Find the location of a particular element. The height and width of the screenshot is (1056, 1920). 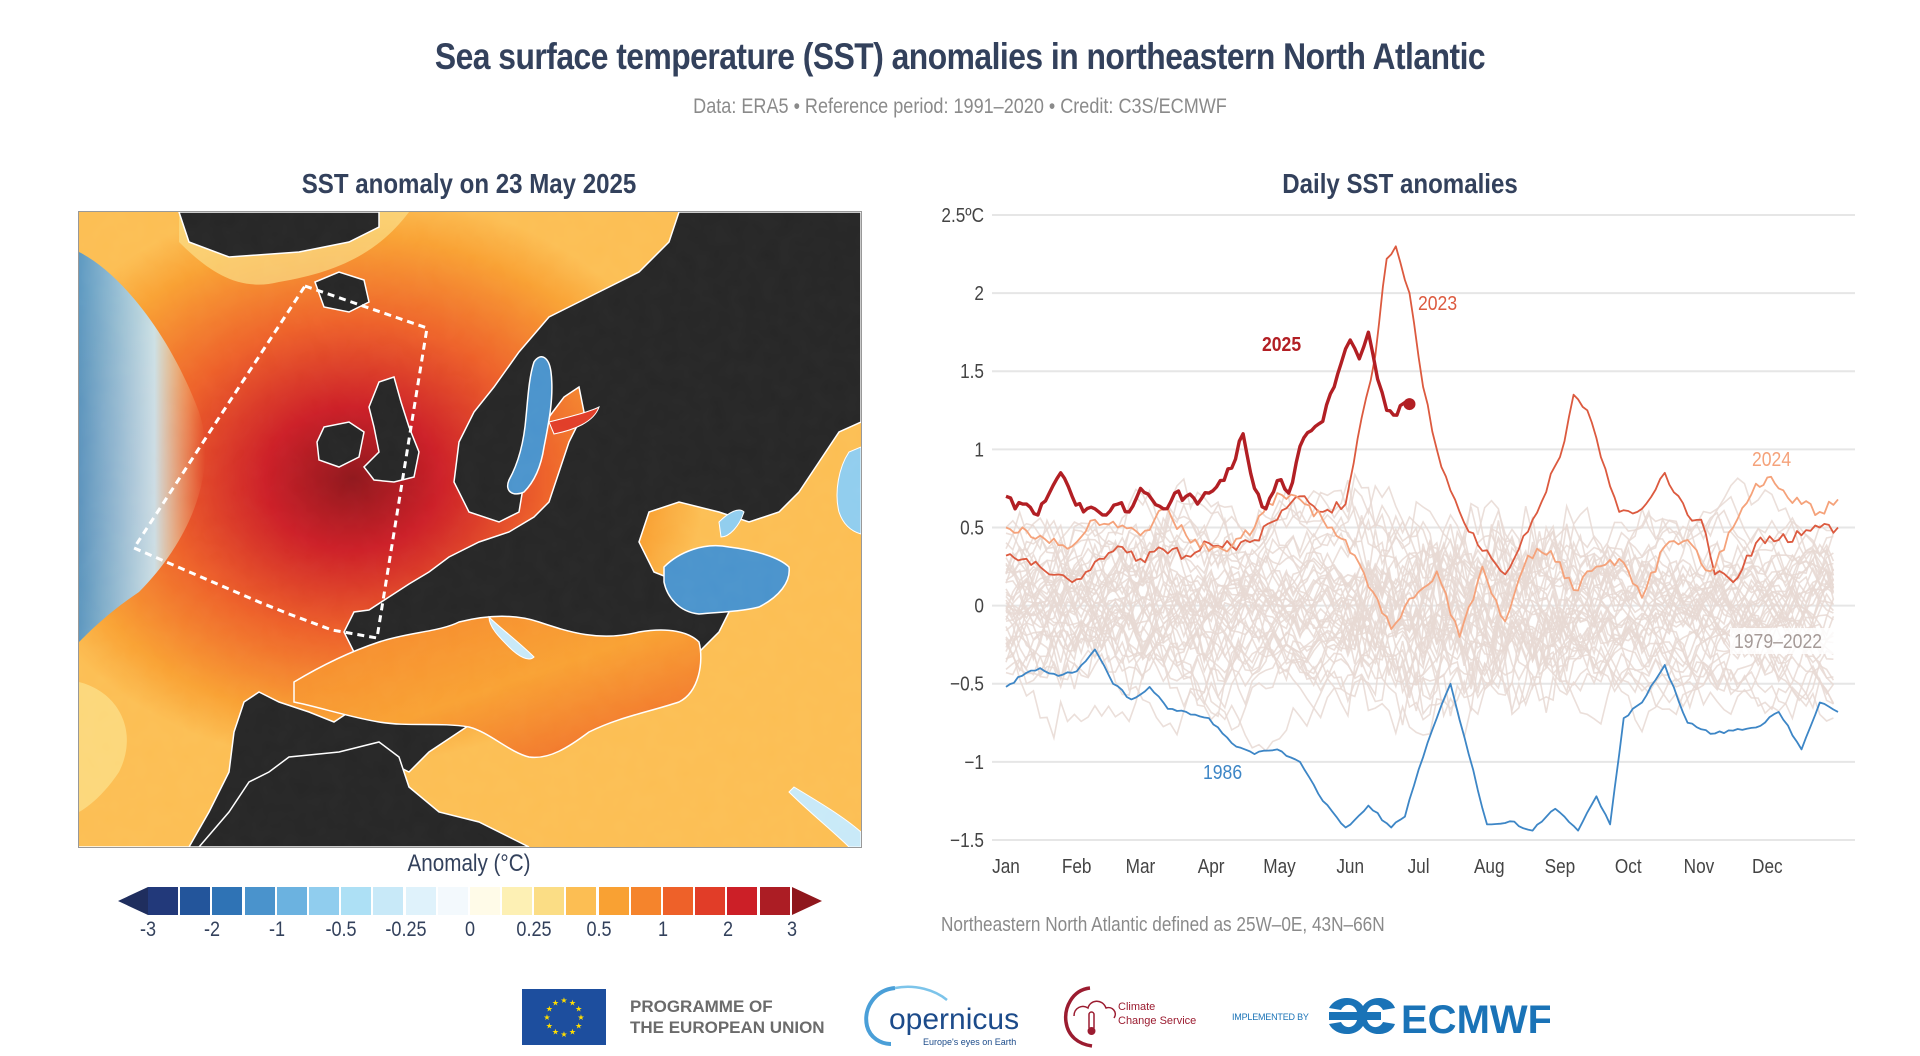

series-line-2023 is located at coordinates (1422, 414).